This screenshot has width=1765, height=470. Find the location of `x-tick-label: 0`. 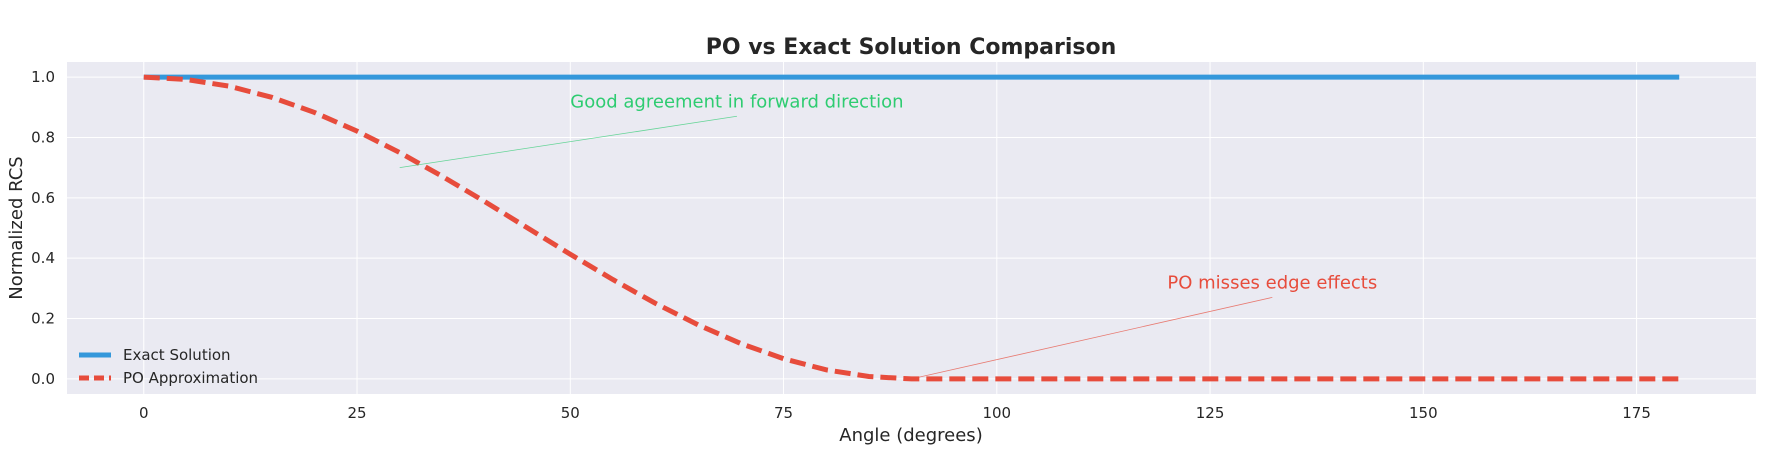

x-tick-label: 0 is located at coordinates (144, 413).